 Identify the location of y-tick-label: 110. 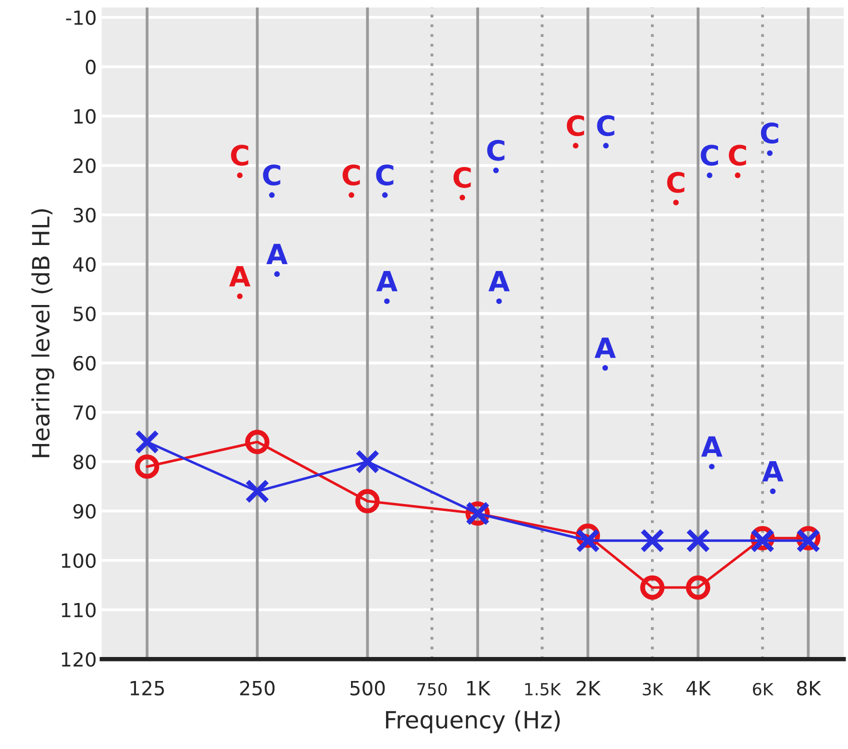
(79, 610).